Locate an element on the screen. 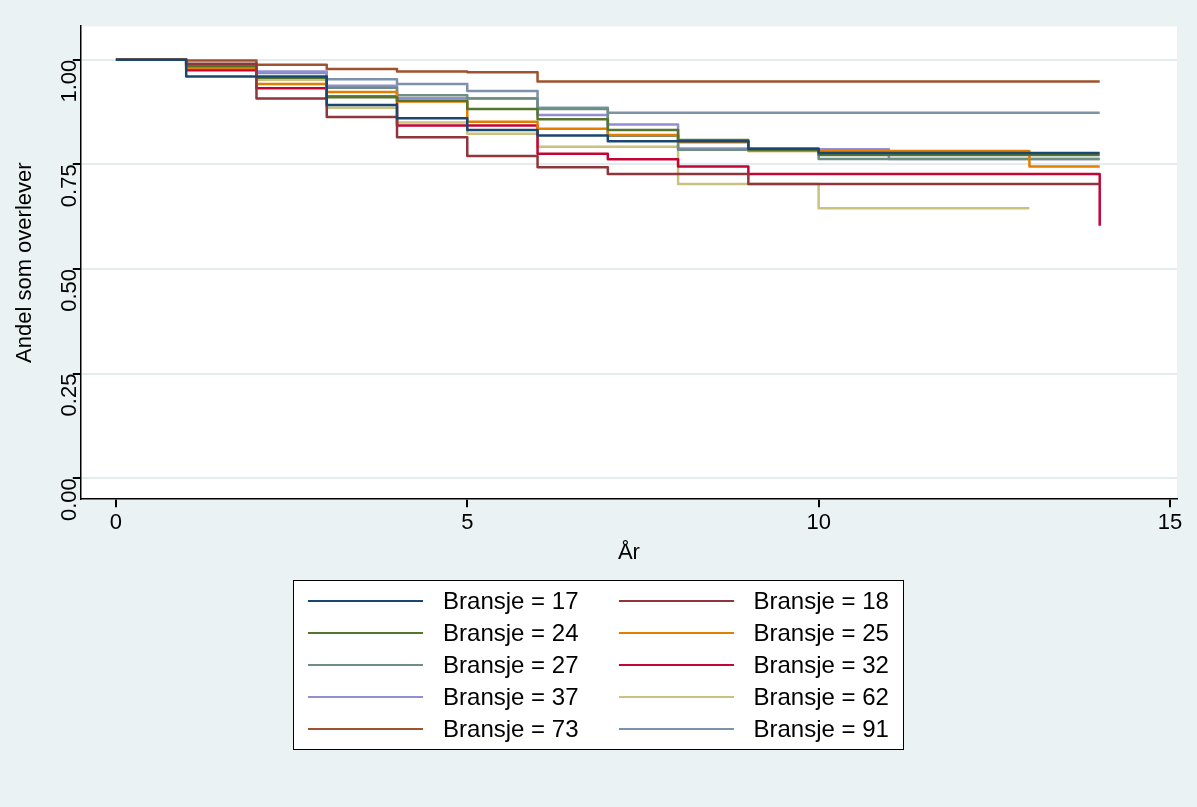 Image resolution: width=1197 pixels, height=807 pixels. y-tick-label: 0.75 is located at coordinates (68, 186).